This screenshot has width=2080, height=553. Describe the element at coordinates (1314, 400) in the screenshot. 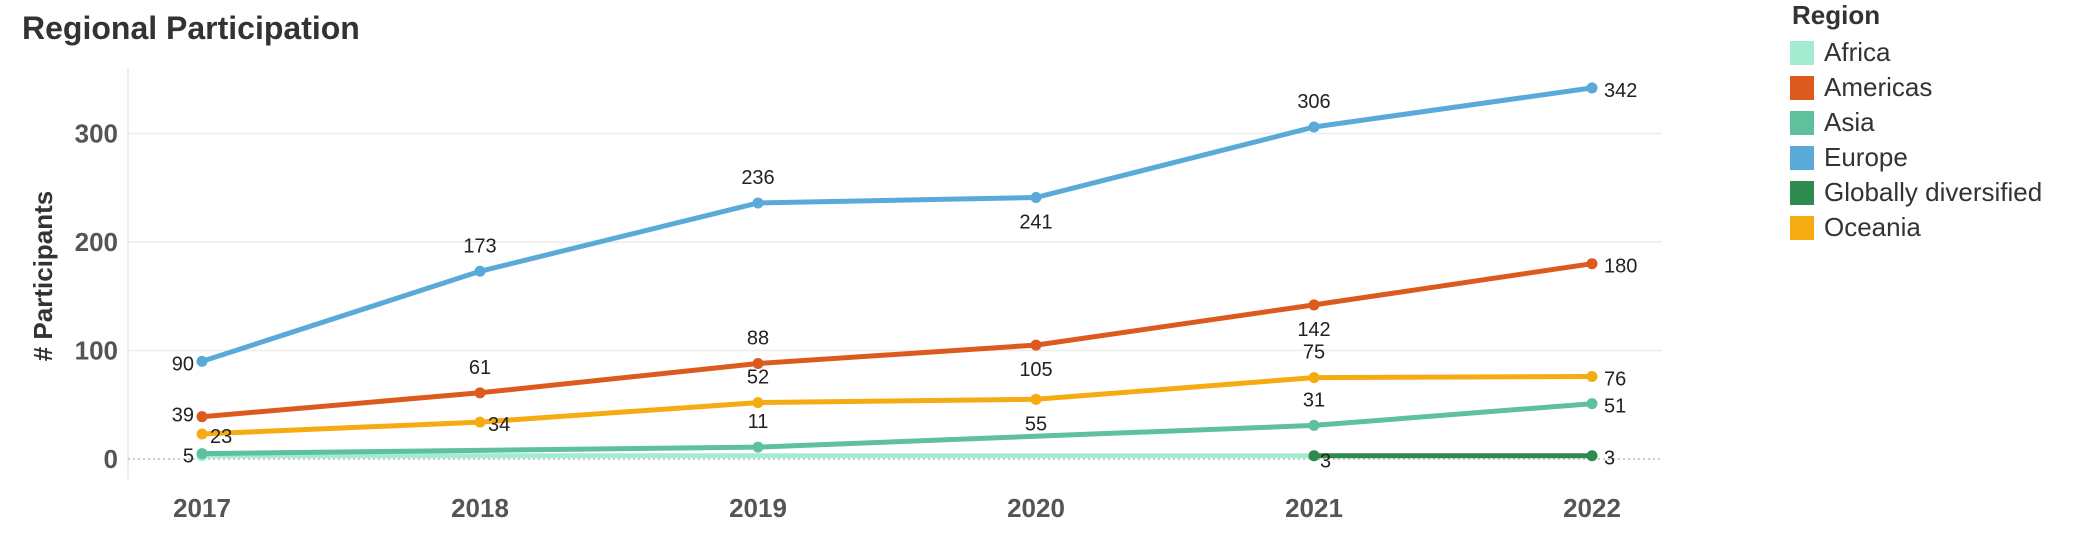

I see `data-label-asia: 31` at that location.